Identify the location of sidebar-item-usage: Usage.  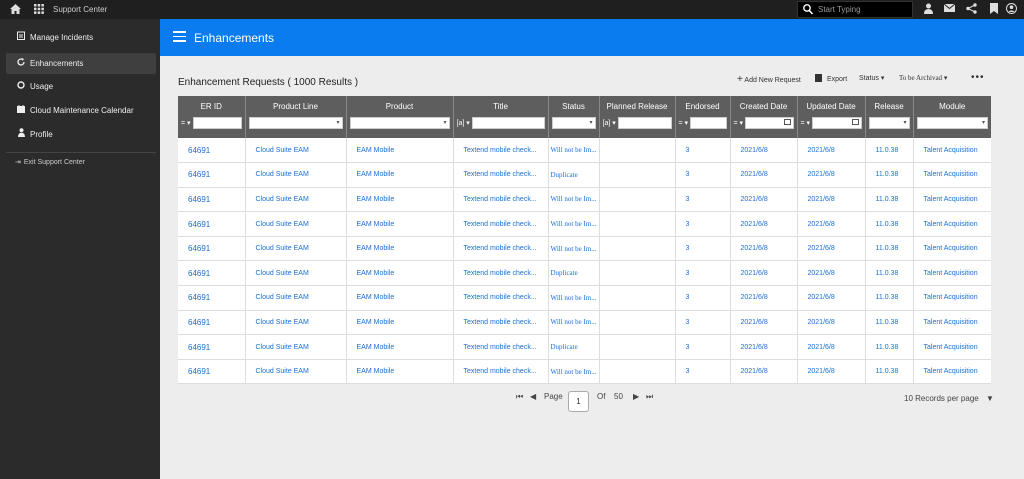
(81, 86).